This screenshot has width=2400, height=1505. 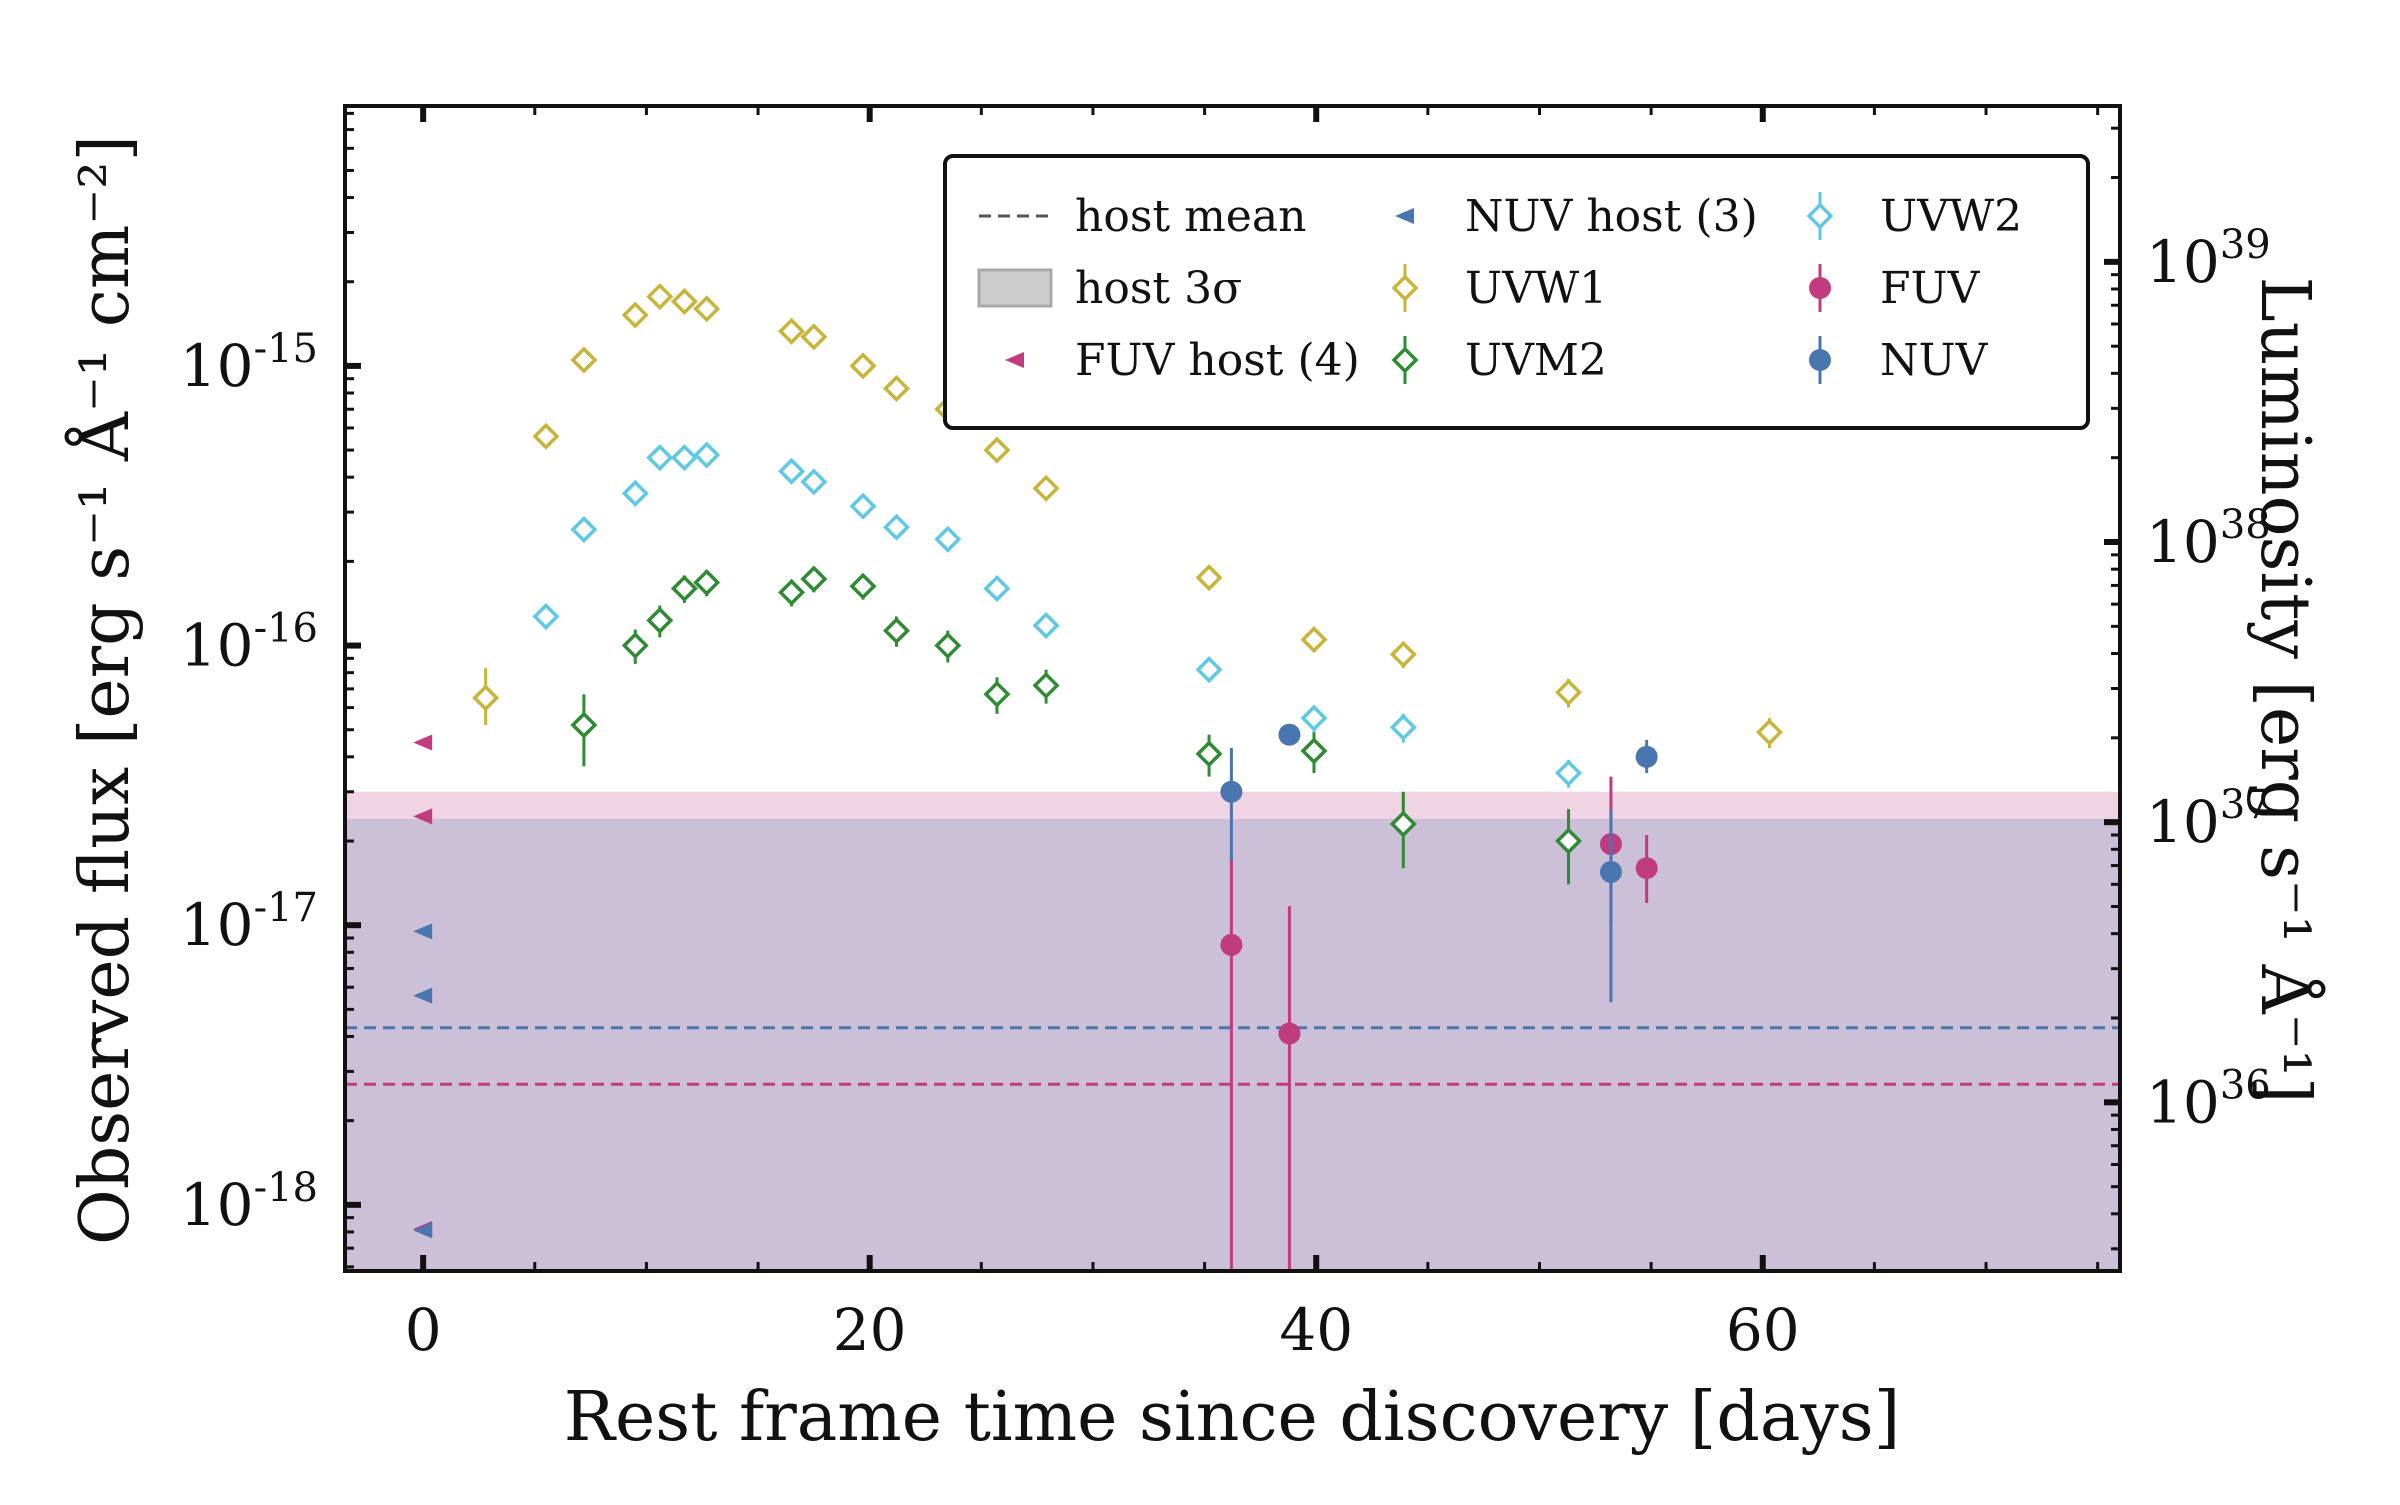 I want to click on x-tick-label: 60, so click(x=1763, y=1330).